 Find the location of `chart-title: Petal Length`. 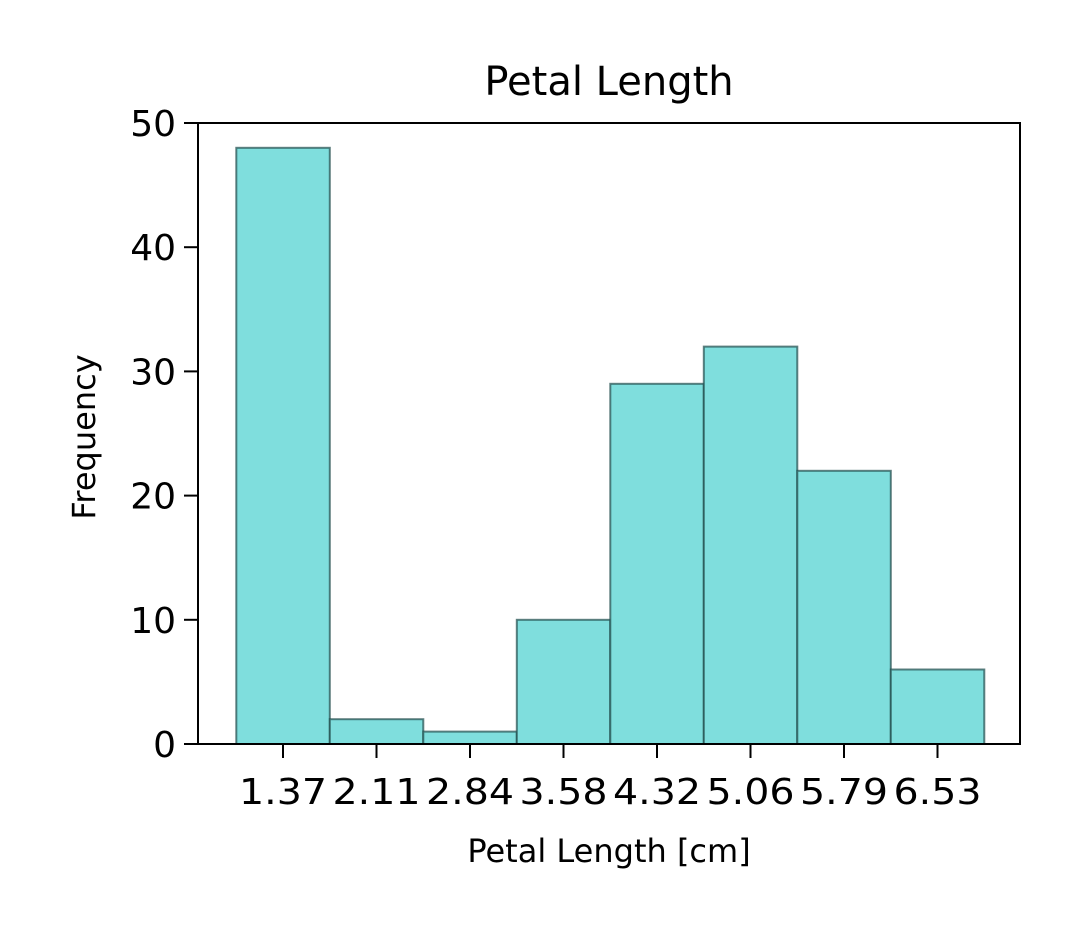

chart-title: Petal Length is located at coordinates (608, 82).